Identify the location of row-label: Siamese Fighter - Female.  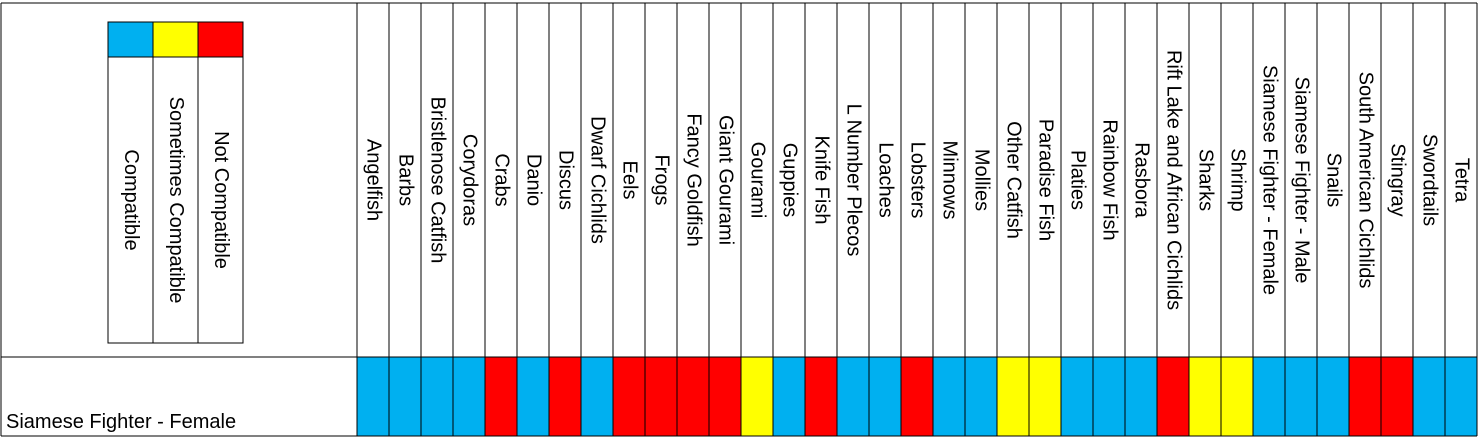
(121, 422).